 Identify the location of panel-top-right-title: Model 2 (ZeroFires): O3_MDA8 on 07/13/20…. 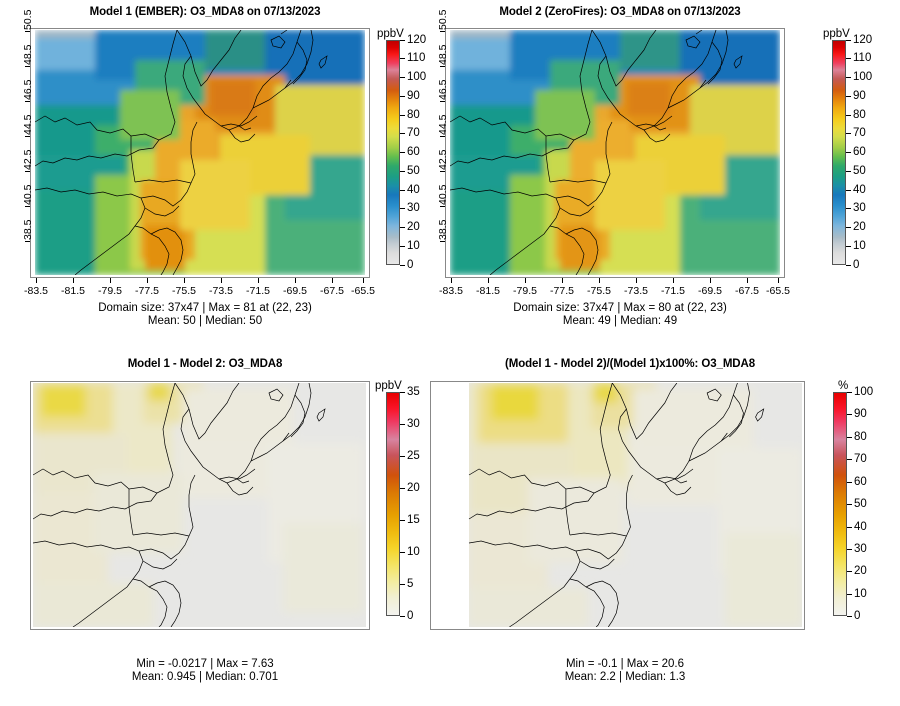
(620, 12).